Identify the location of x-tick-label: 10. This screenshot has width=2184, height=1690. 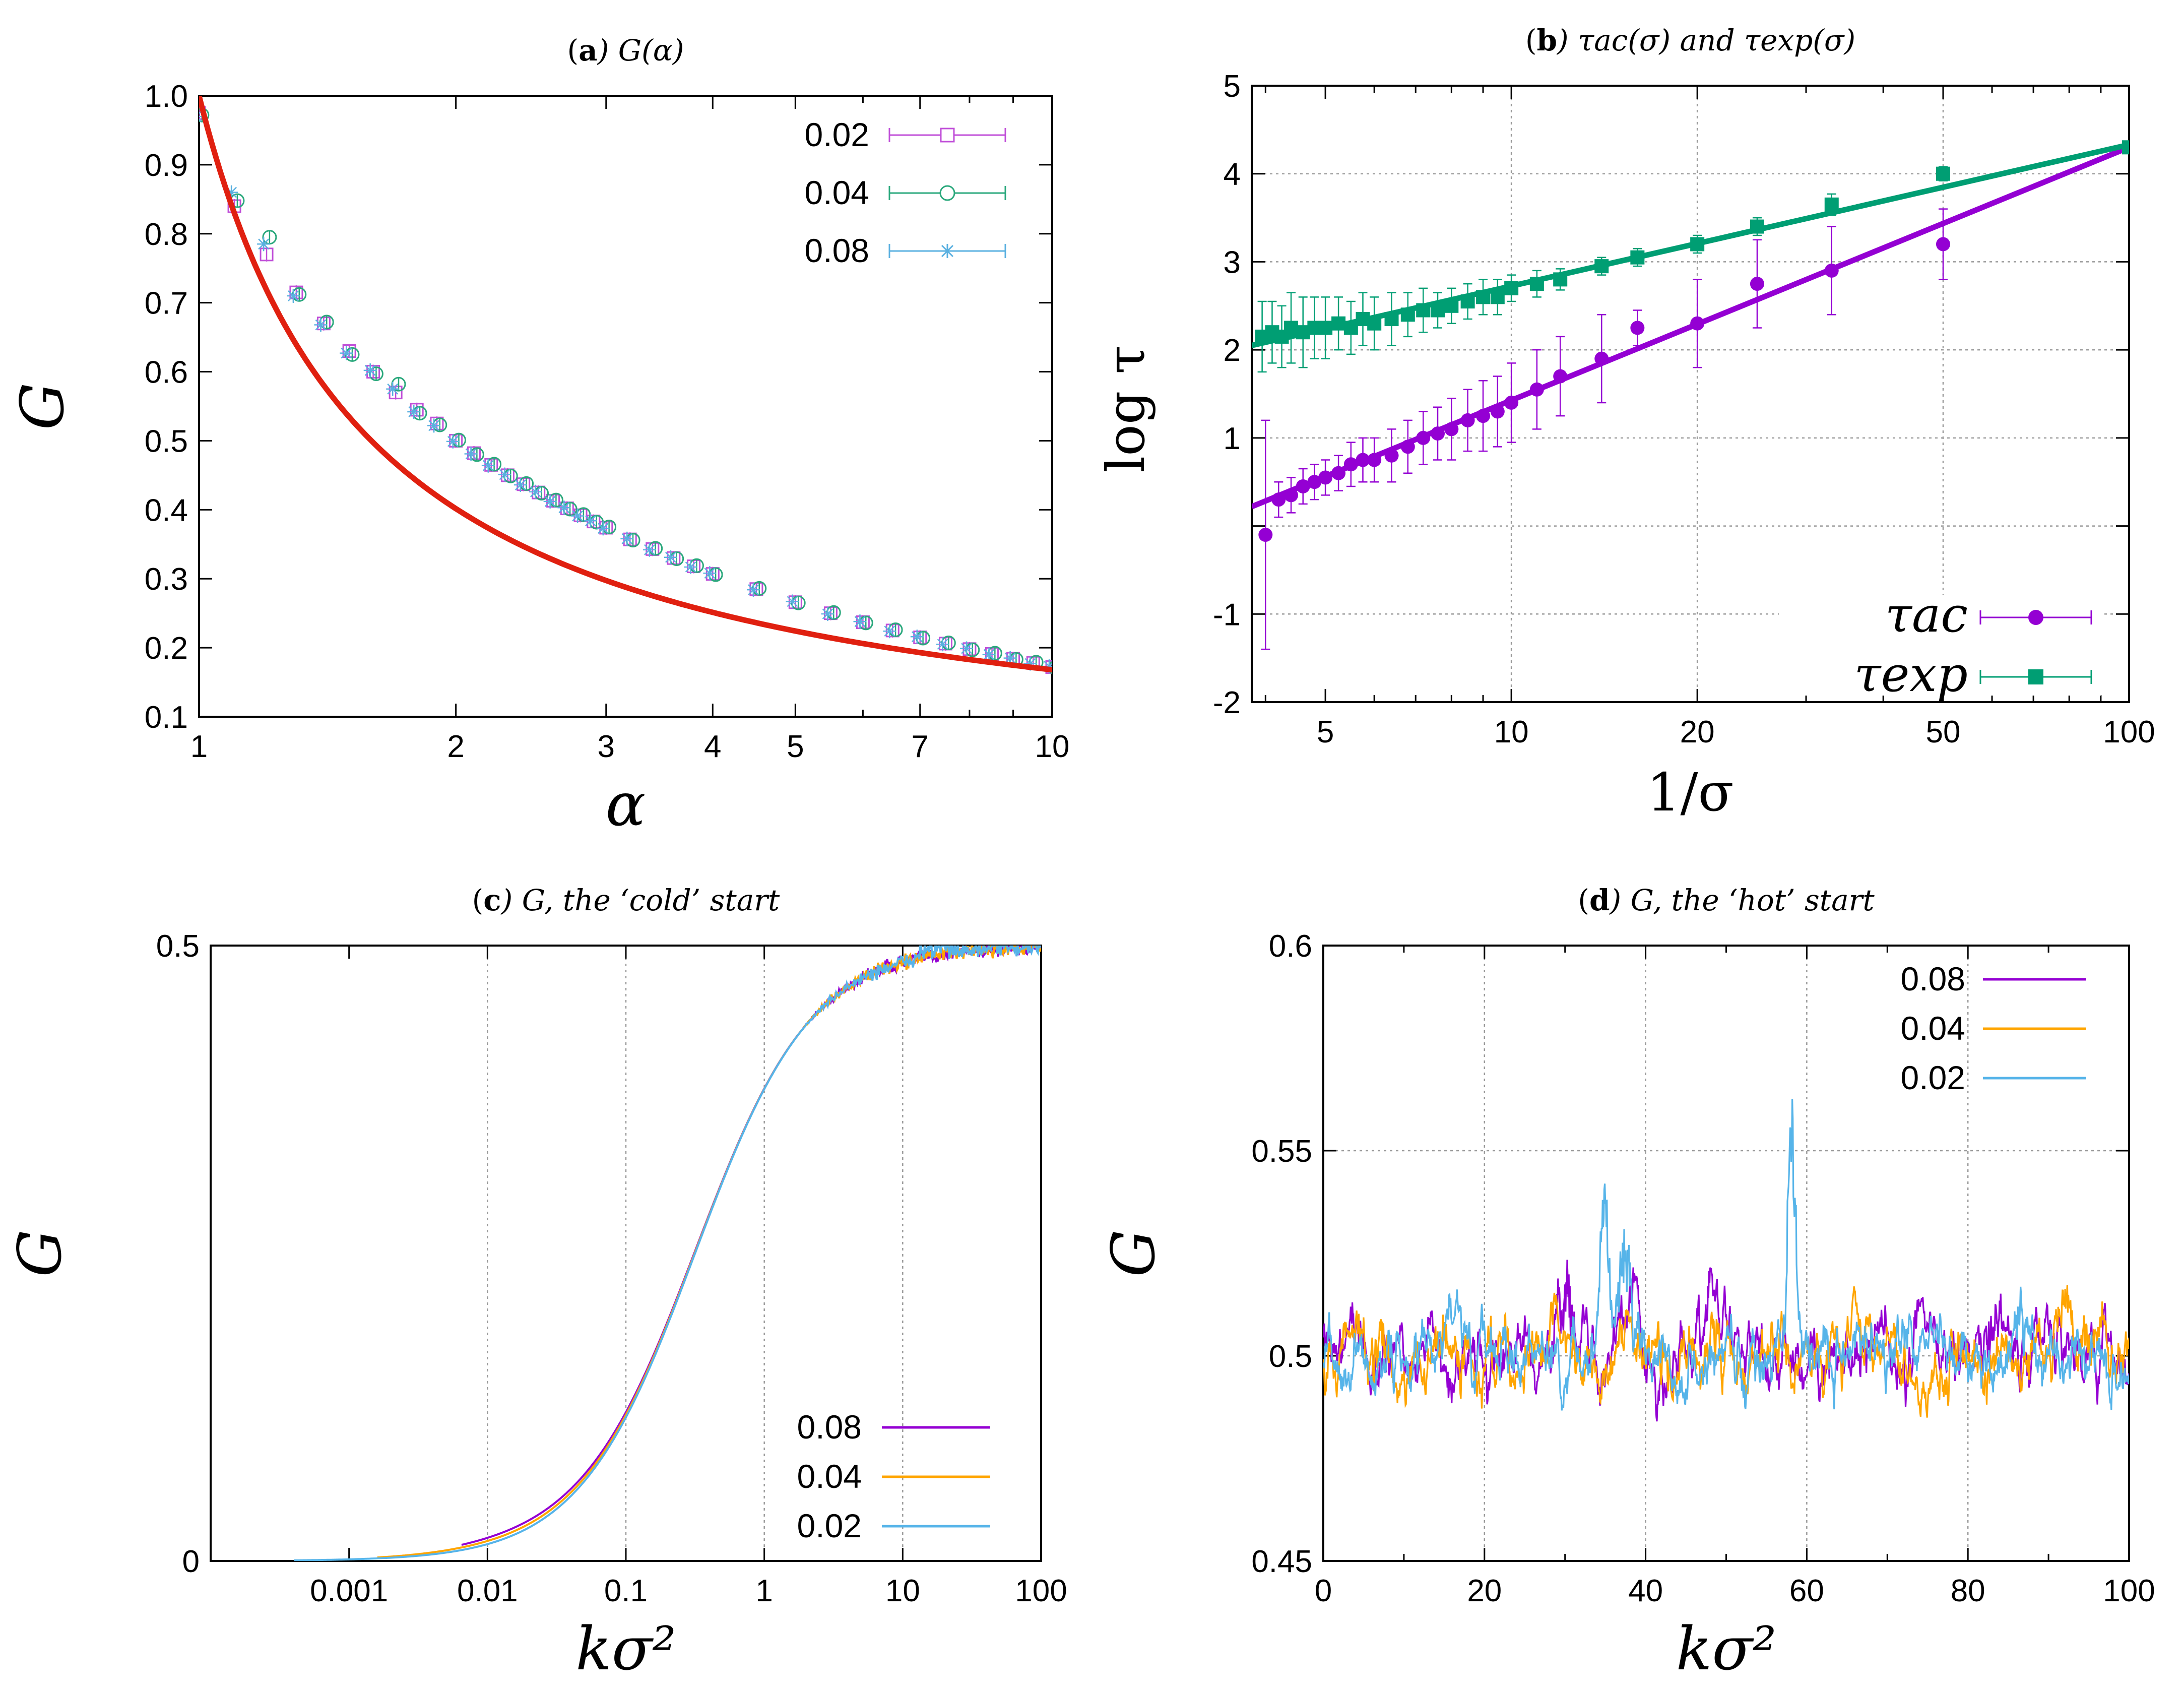
(902, 1591).